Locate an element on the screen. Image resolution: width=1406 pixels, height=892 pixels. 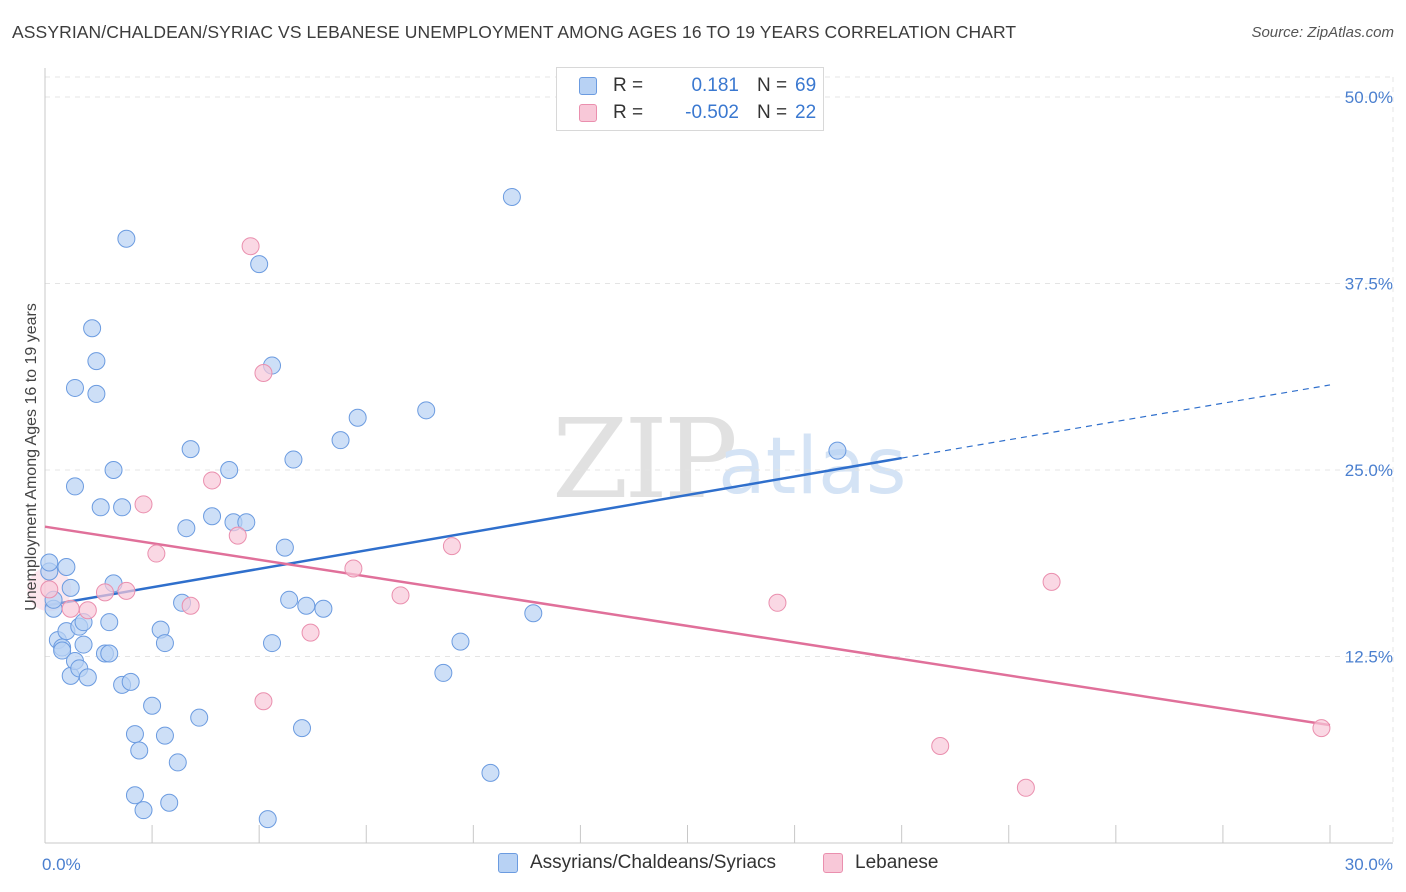
legend-n-value: 22 is located at coordinates (806, 112).